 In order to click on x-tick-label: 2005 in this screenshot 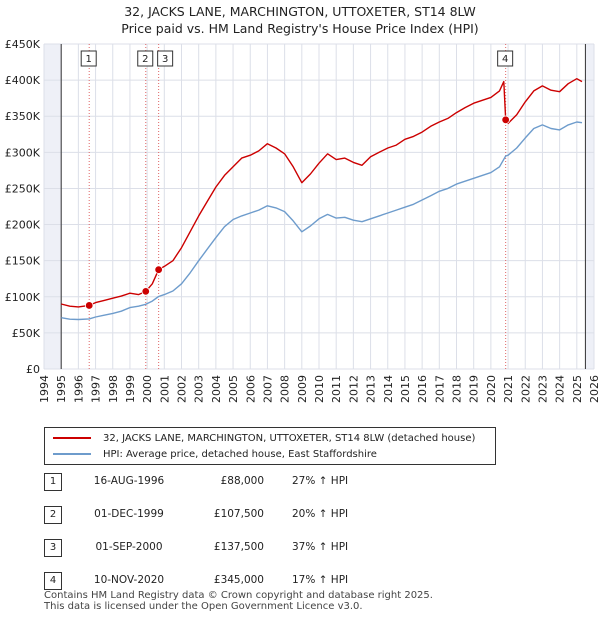, I will do `click(233, 389)`.